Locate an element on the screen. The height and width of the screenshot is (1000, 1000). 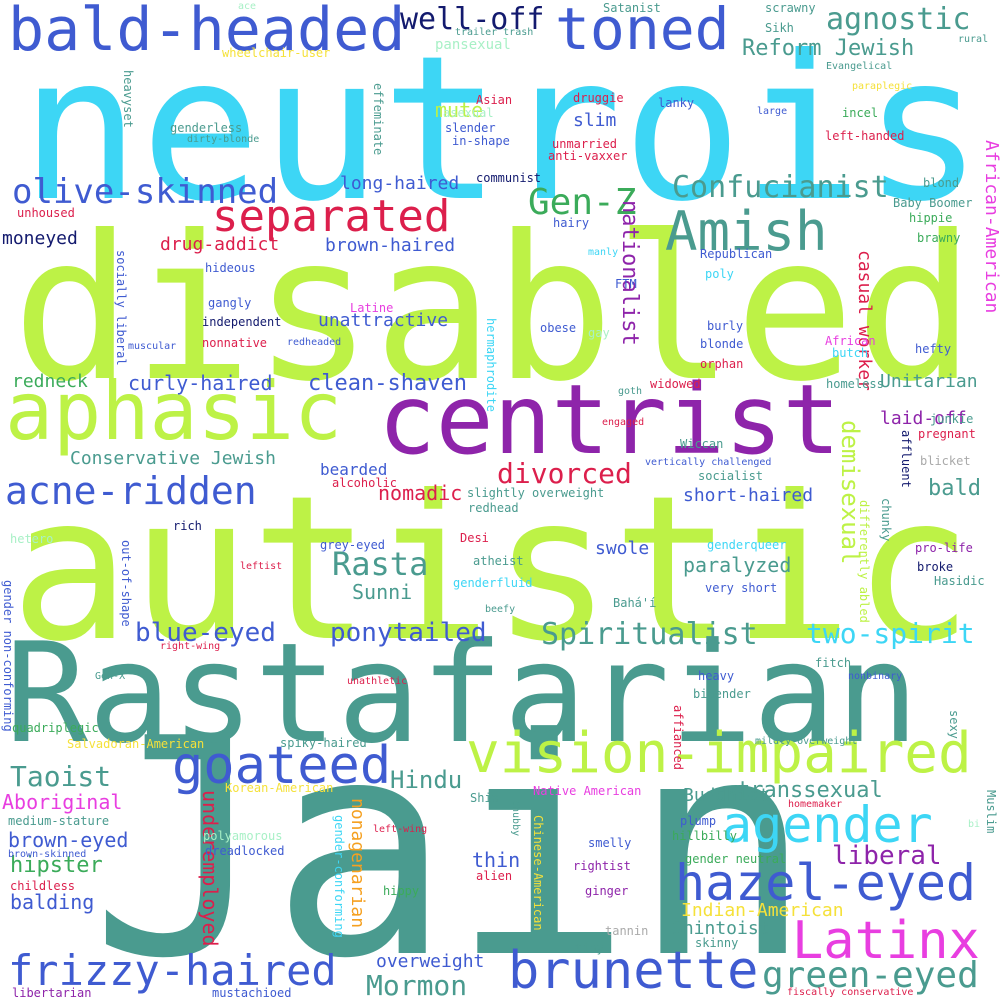
word: unattractive is located at coordinates (383, 320).